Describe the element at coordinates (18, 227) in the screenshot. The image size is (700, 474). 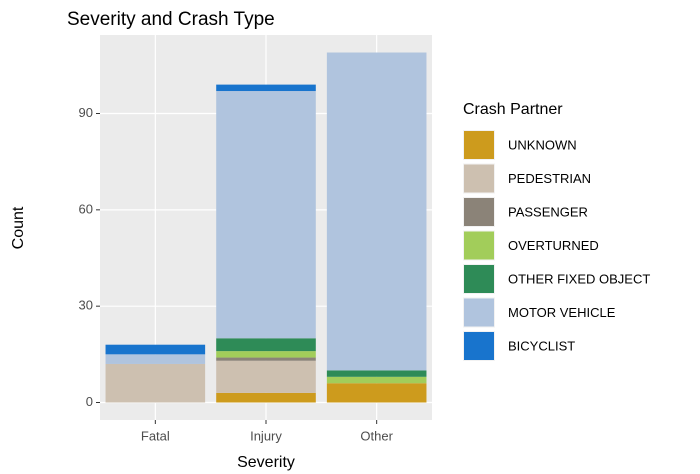
I see `y-axis-label: Count` at that location.